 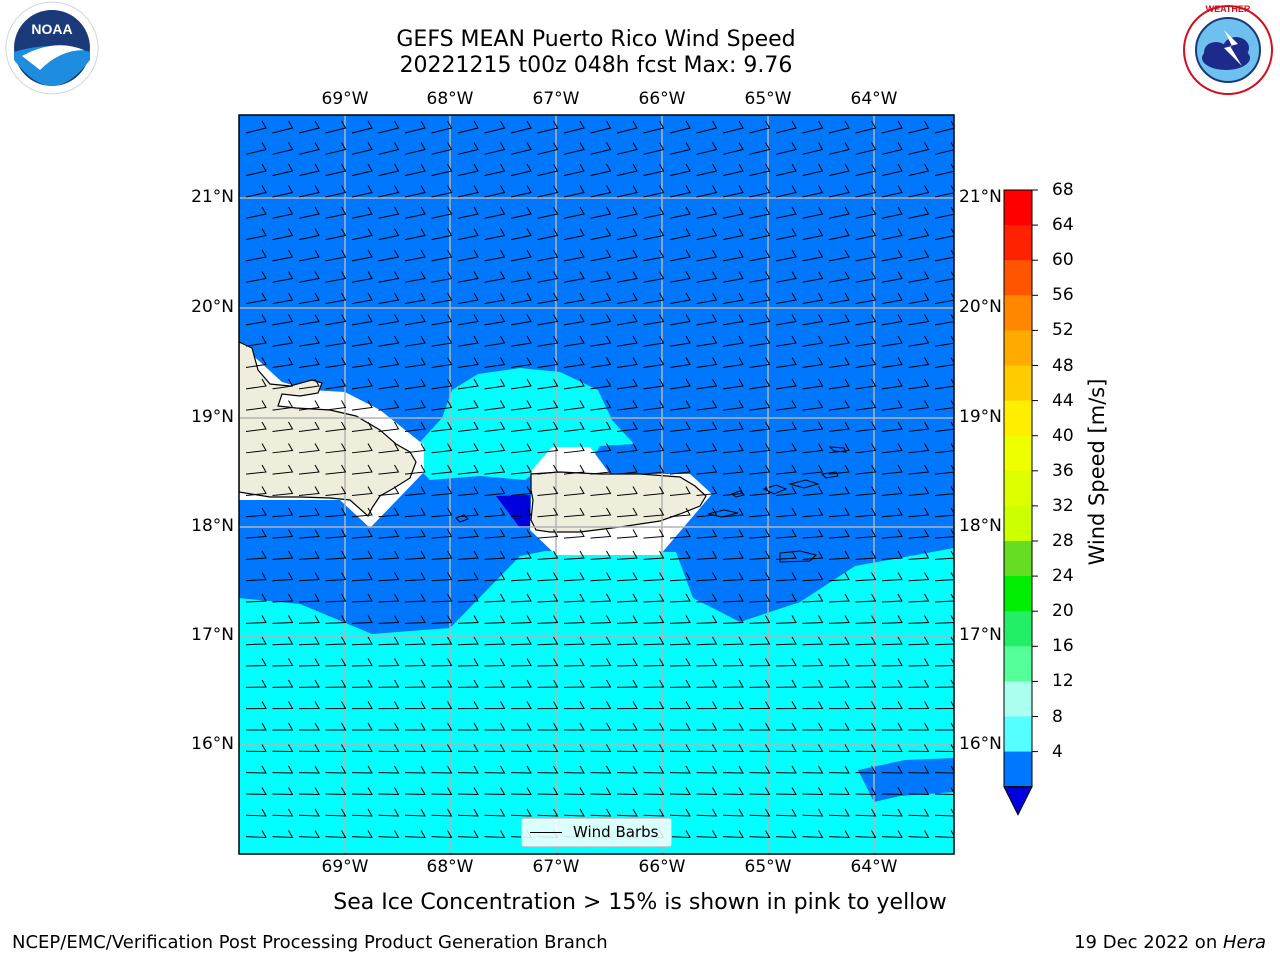 I want to click on lat-label-left: 18°N, so click(x=212, y=526).